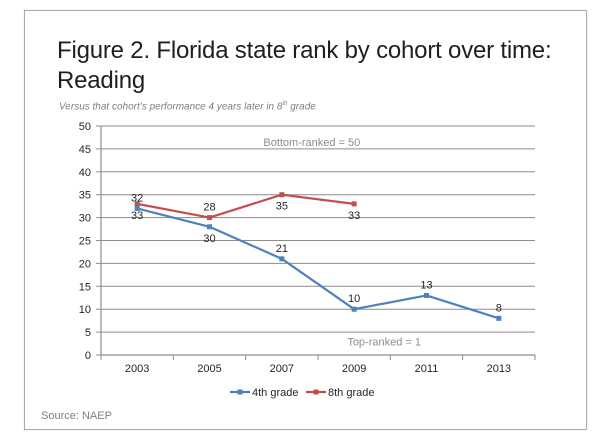  Describe the element at coordinates (209, 239) in the screenshot. I see `data-label: 30` at that location.